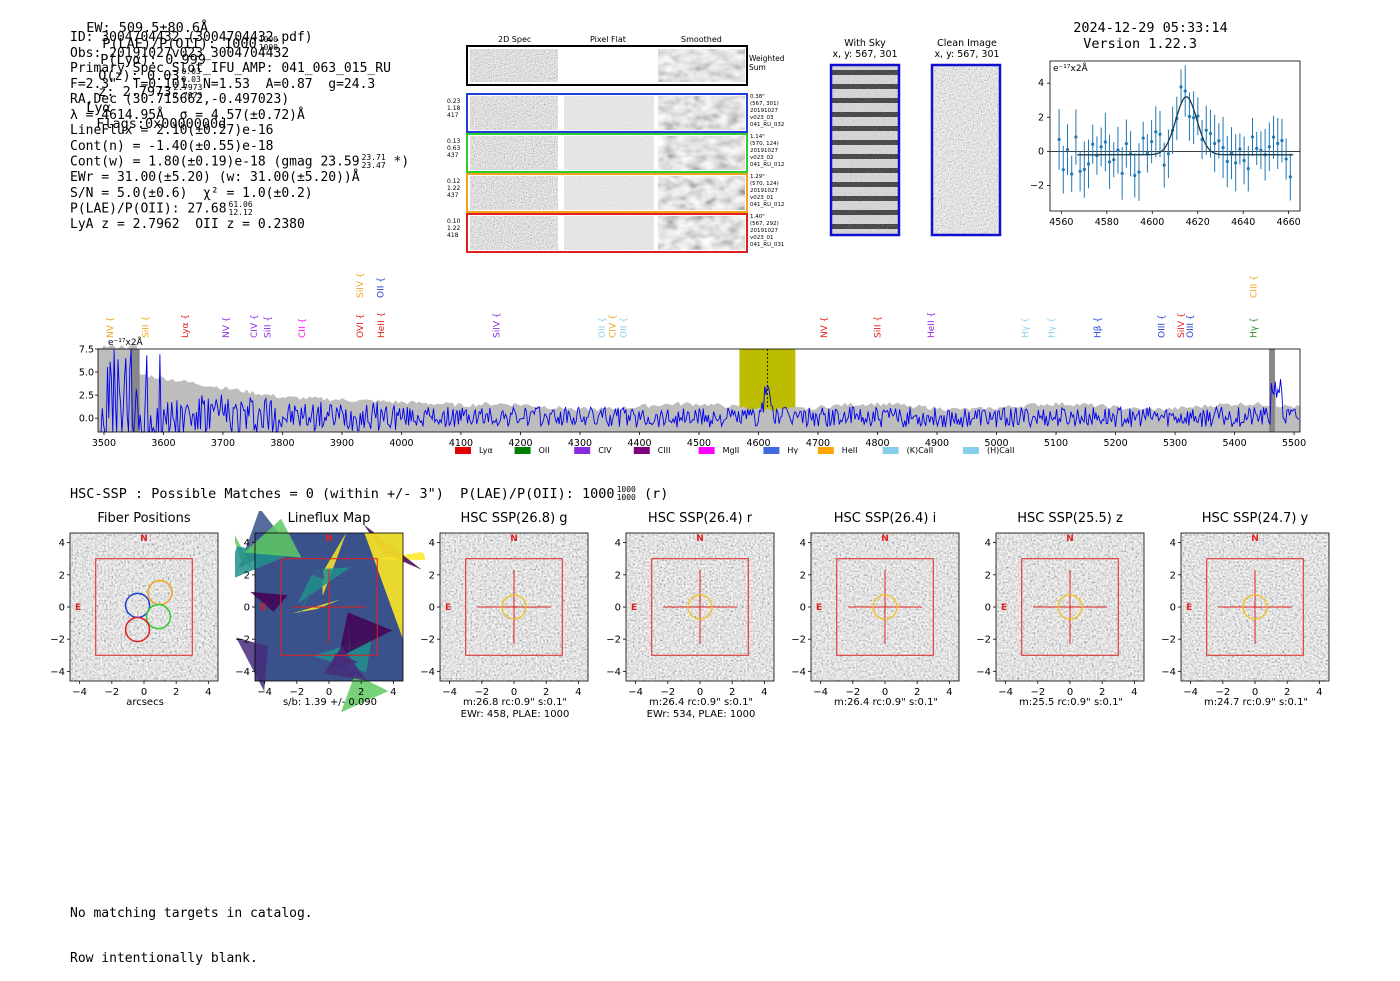 This screenshot has height=981, width=1400. What do you see at coordinates (172, 146) in the screenshot?
I see `info-line: Cont(n) = -1.40(±0.55)e-18` at bounding box center [172, 146].